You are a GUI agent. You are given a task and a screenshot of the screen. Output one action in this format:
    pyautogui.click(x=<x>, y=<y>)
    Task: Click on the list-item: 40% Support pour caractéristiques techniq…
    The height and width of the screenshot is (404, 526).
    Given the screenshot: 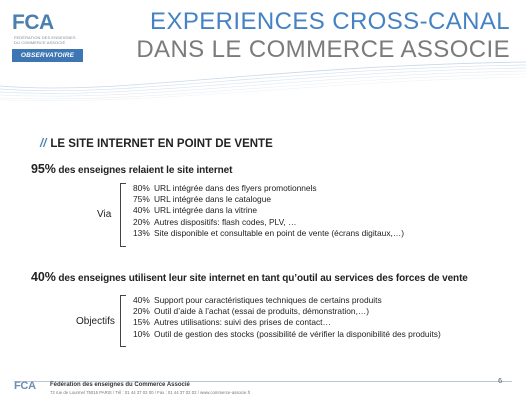 What is the action you would take?
    pyautogui.click(x=257, y=300)
    